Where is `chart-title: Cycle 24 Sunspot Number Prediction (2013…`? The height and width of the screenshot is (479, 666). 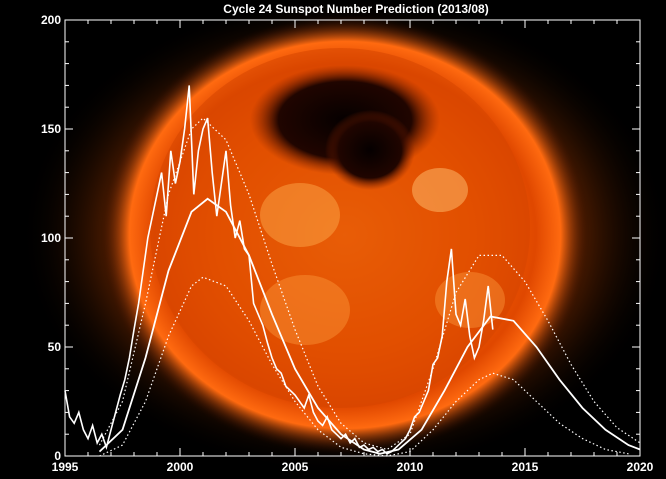 chart-title: Cycle 24 Sunspot Number Prediction (2013… is located at coordinates (355, 9).